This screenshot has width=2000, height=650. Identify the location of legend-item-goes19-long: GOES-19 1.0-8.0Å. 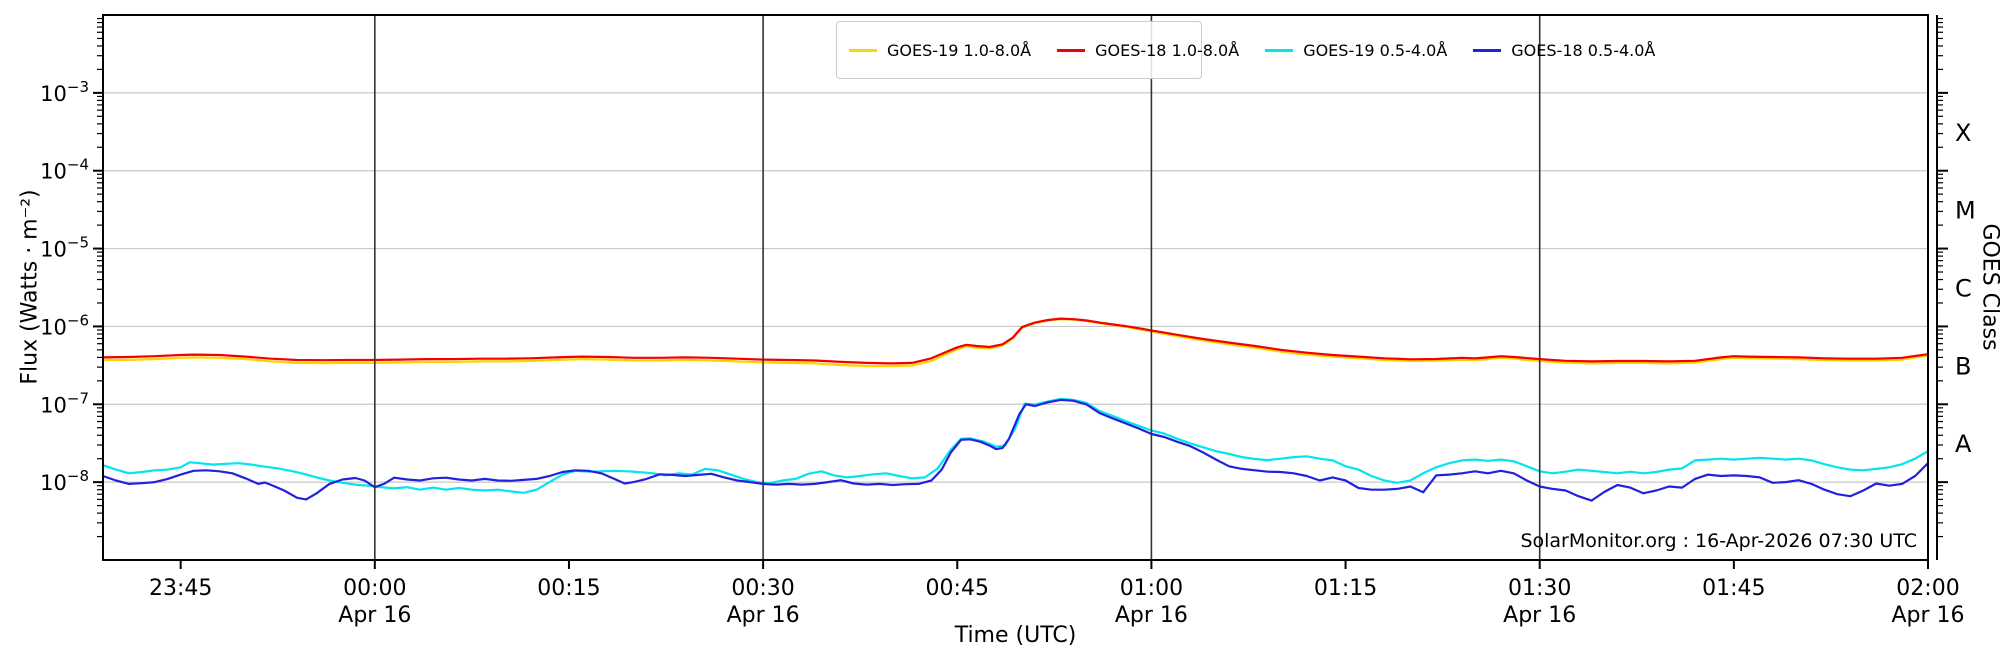
(940, 50).